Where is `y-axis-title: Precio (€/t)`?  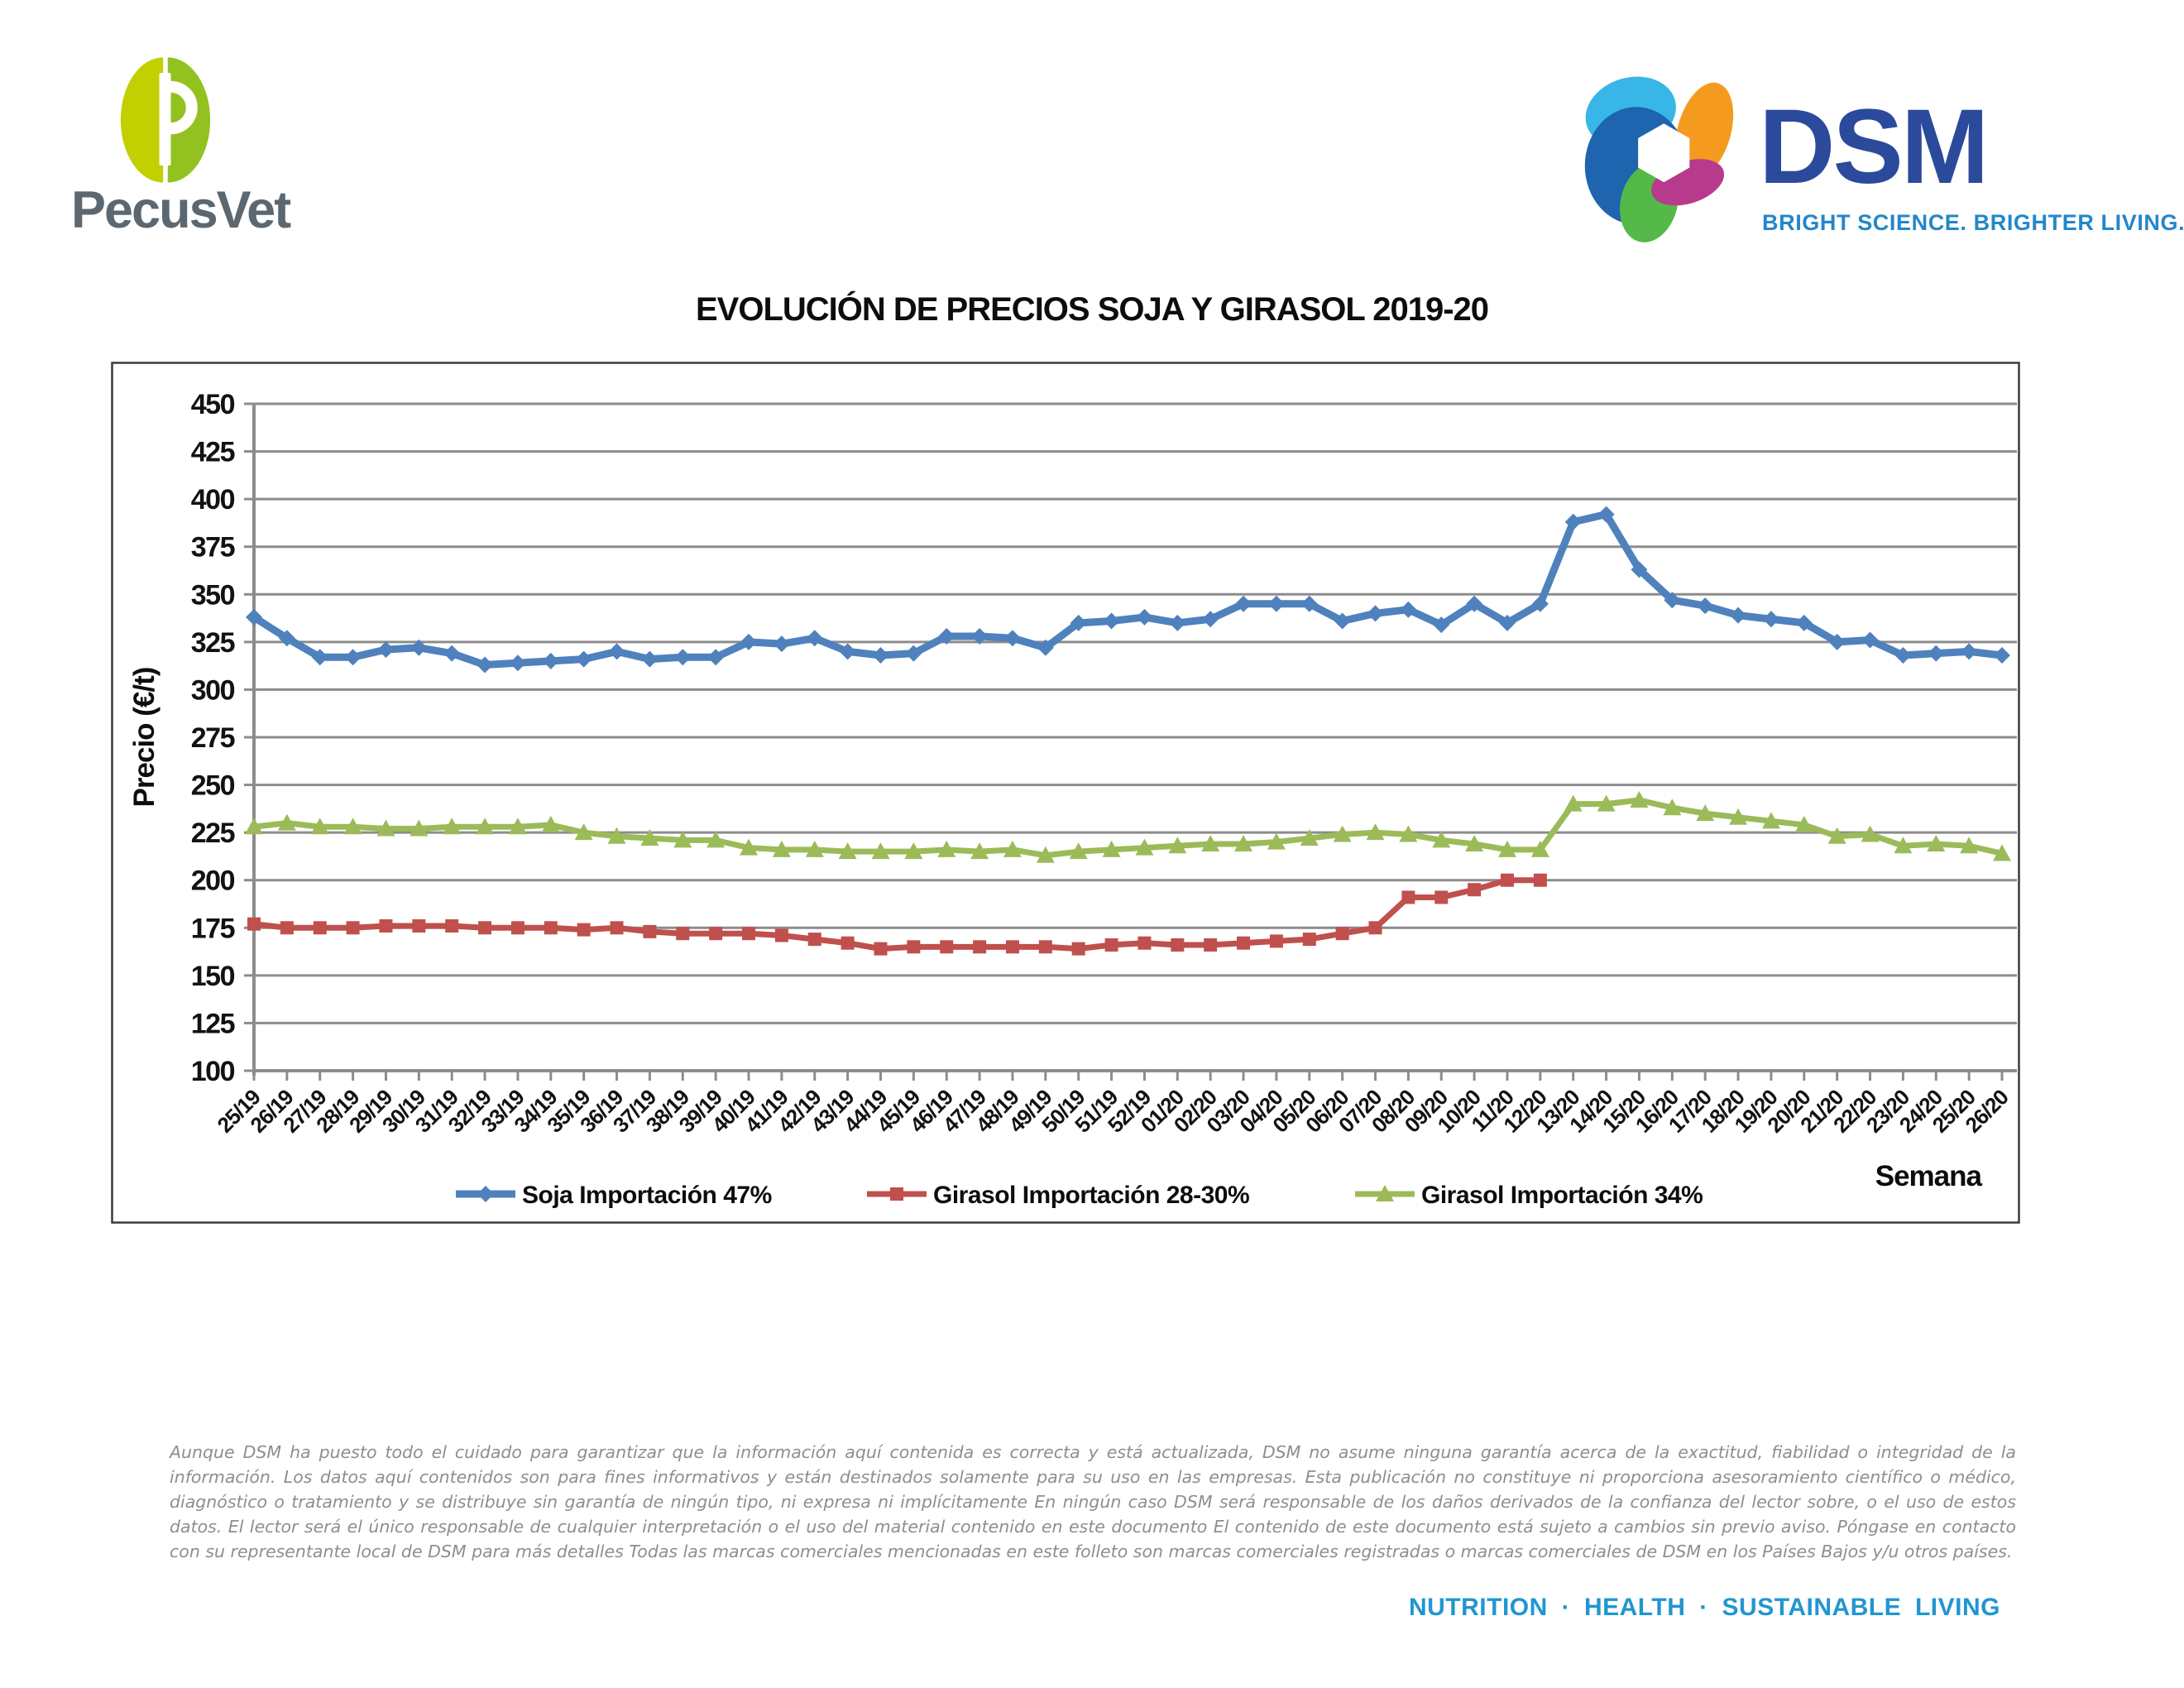 y-axis-title: Precio (€/t) is located at coordinates (144, 738).